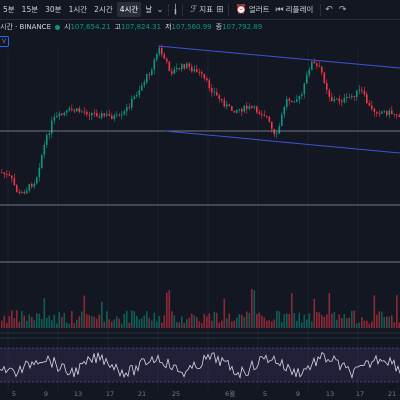 The image size is (400, 400). I want to click on undo-icon: ↶, so click(329, 9).